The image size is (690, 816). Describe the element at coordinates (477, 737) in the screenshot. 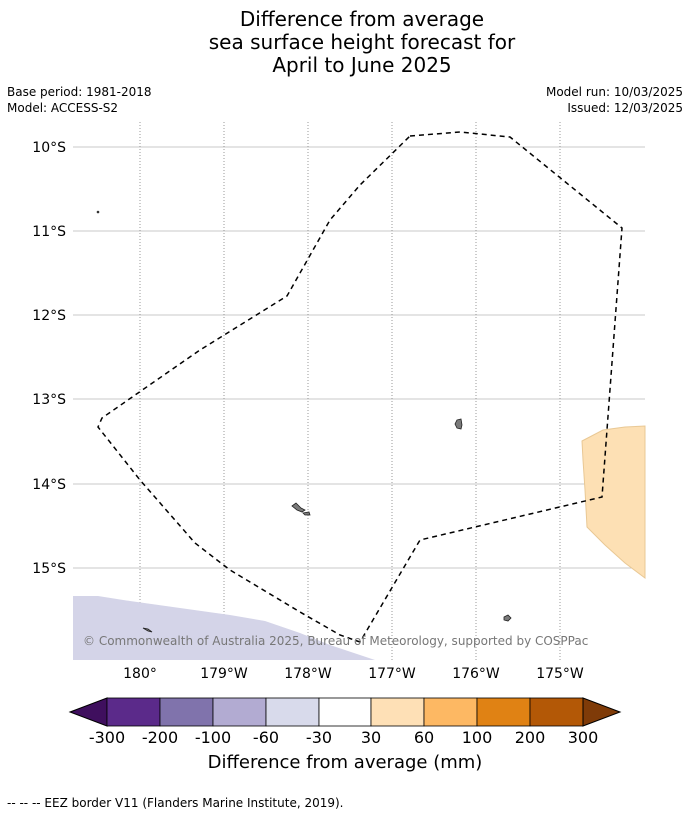

I see `colorbar-tick-8: 100` at that location.